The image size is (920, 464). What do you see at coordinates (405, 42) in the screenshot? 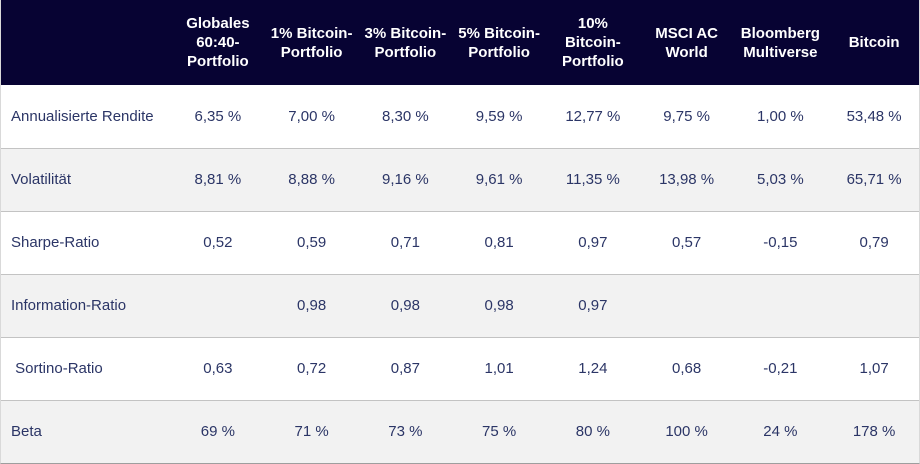
I see `column-header-3pct-bitcoin-portfolio: 3% Bitcoin-Portfolio` at bounding box center [405, 42].